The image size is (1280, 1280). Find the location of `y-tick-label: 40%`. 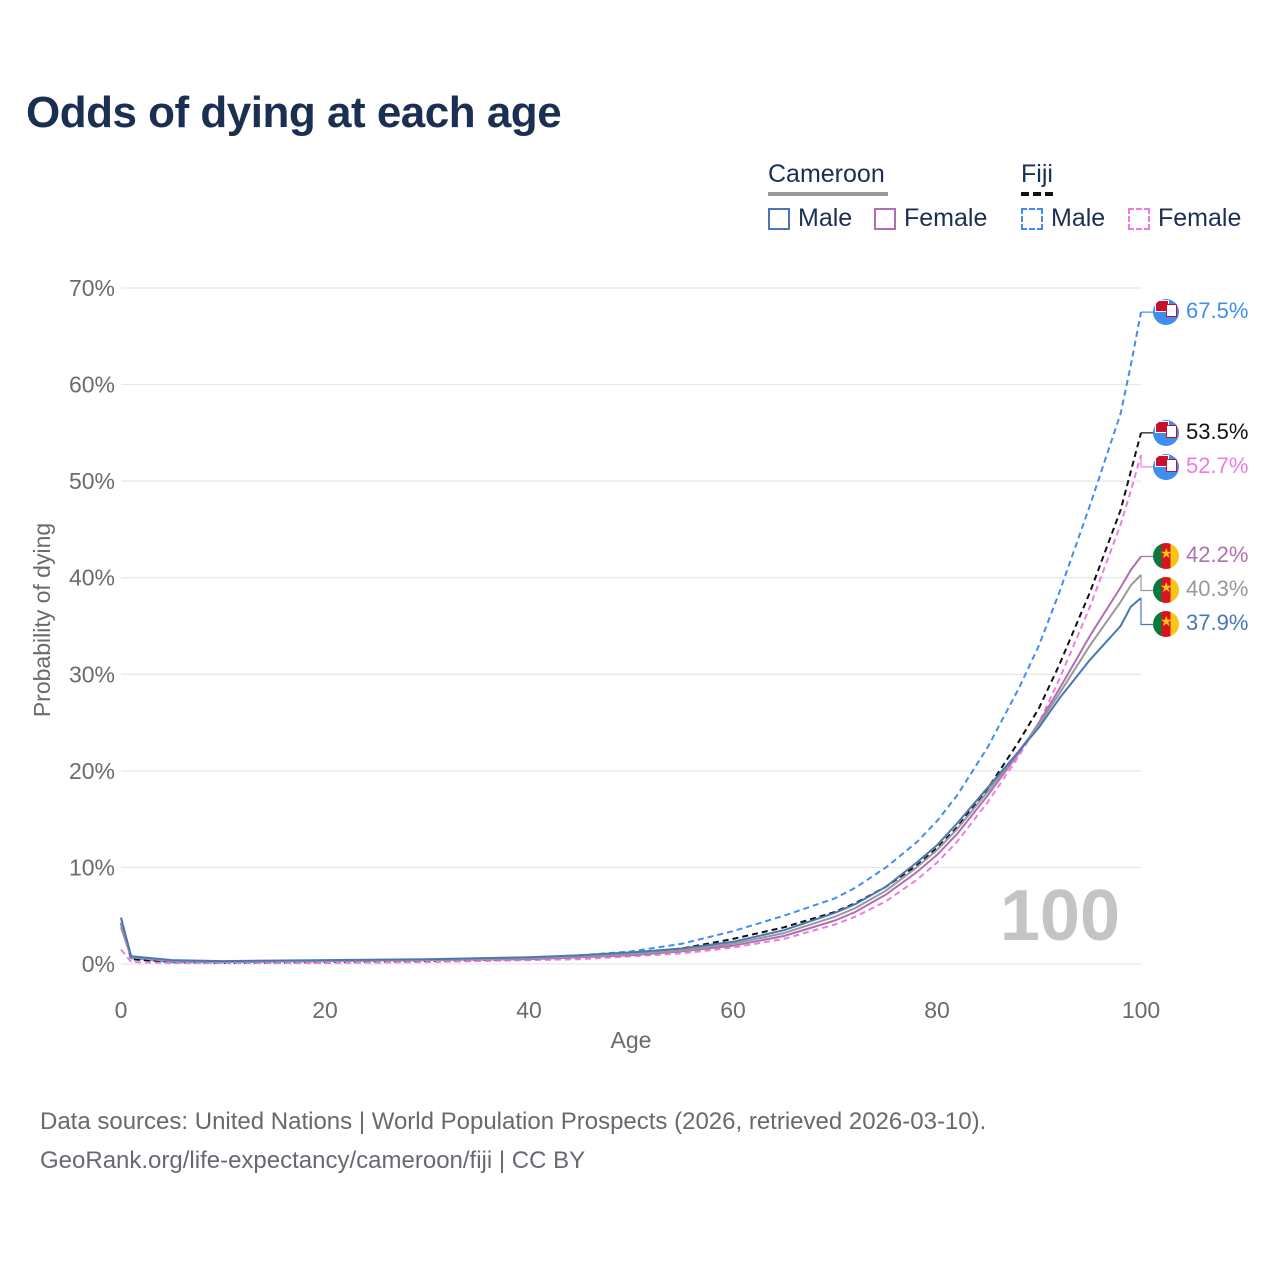

y-tick-label: 40% is located at coordinates (92, 578).